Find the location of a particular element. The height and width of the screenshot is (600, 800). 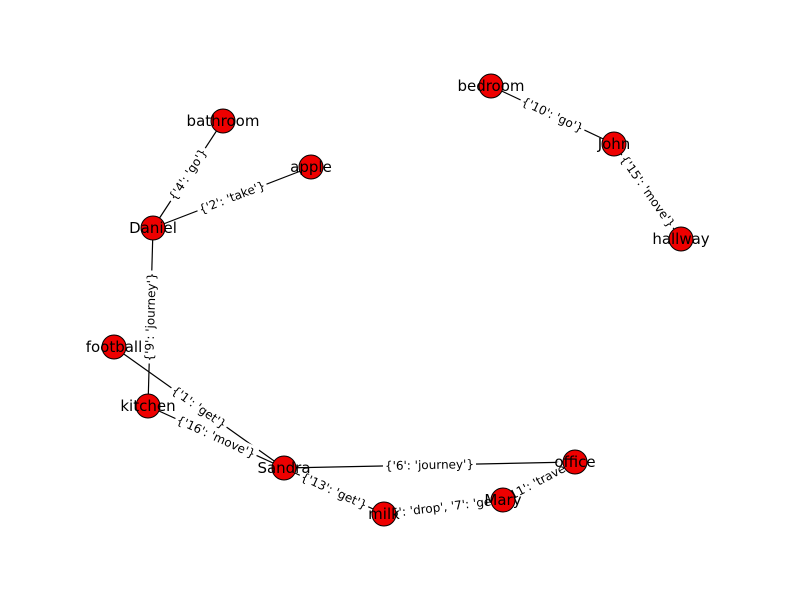

node-bathroom is located at coordinates (223, 121).